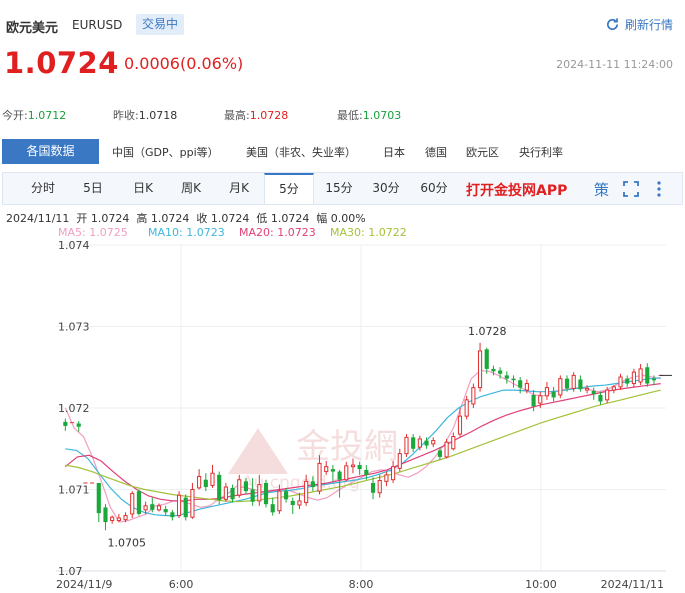 The image size is (685, 593). Describe the element at coordinates (191, 188) in the screenshot. I see `tab-weekly: 周K` at that location.